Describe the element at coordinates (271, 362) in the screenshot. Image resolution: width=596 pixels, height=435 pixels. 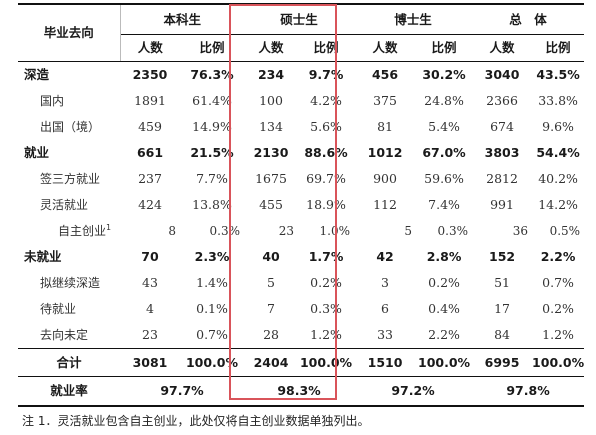
I see `table-cell: 2404` at that location.